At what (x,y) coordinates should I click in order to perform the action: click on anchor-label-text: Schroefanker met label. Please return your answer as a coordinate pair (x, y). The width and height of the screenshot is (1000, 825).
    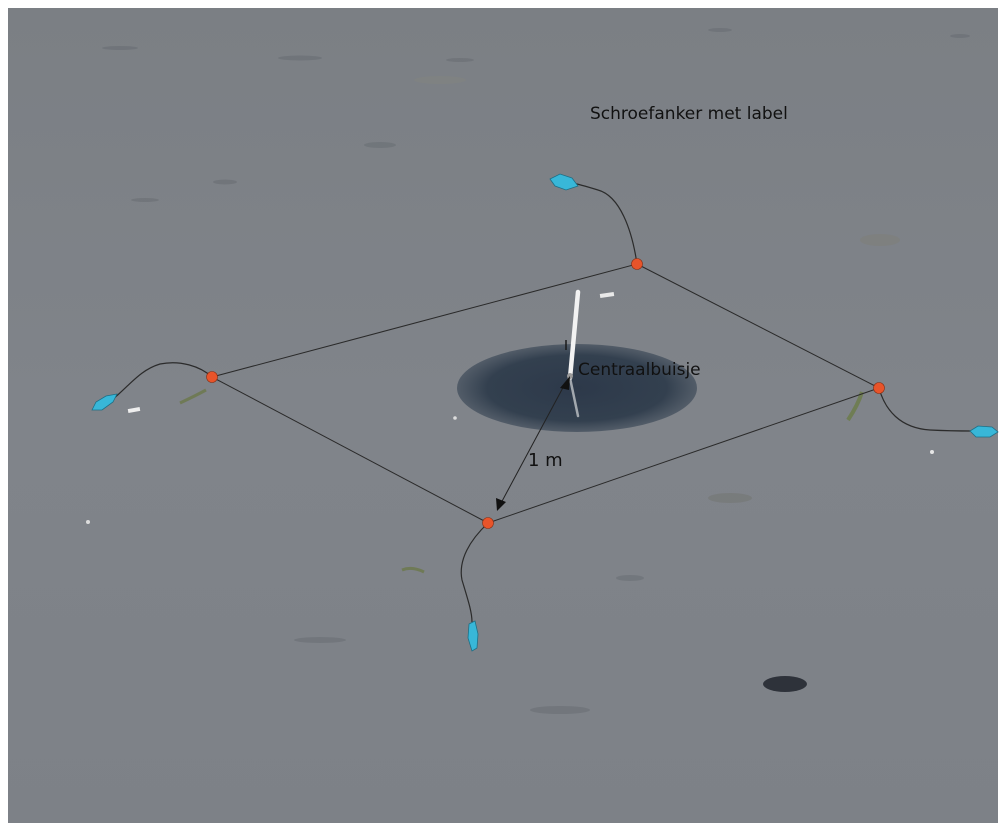
    Looking at the image, I should click on (689, 114).